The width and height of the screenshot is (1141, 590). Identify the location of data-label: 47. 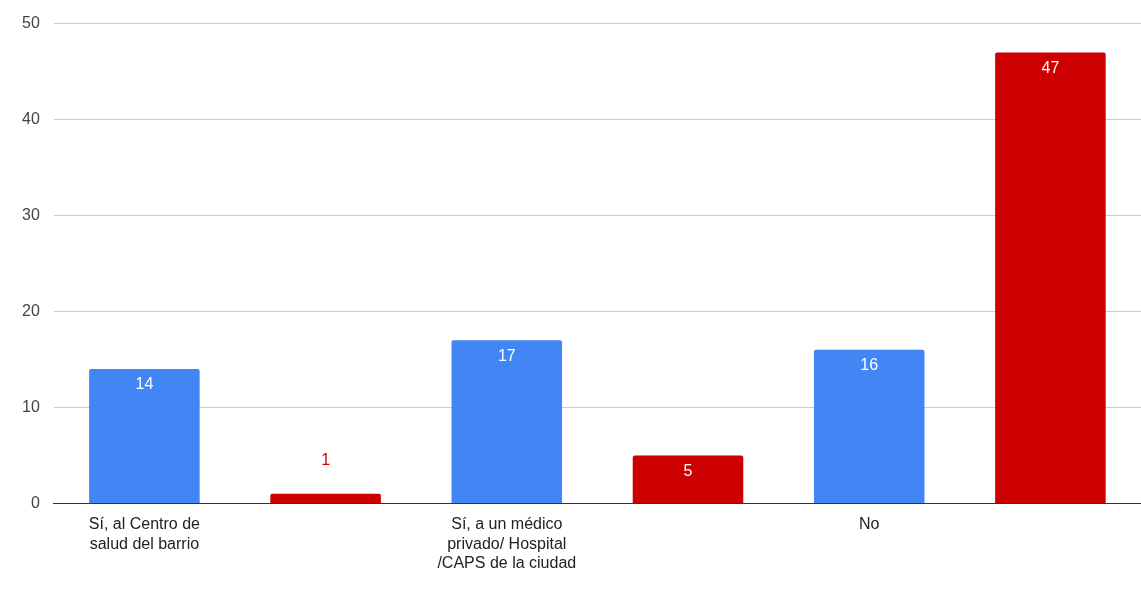
(1050, 67).